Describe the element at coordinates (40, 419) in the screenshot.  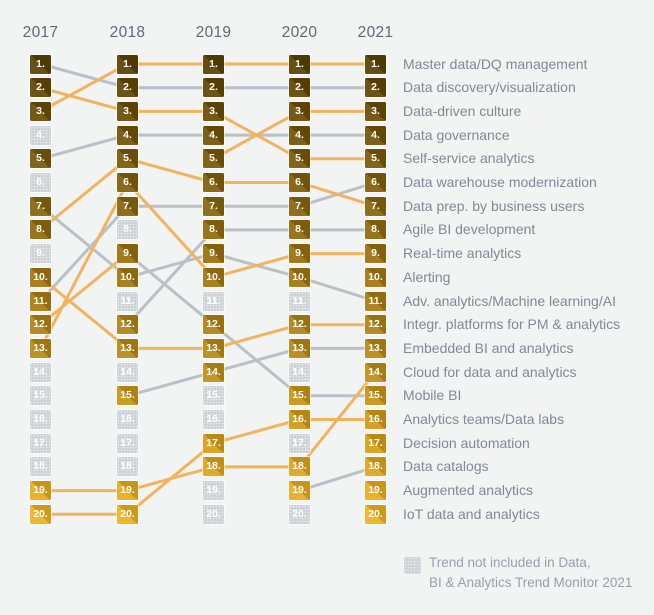
I see `rank-box-2017-16: 16.` at that location.